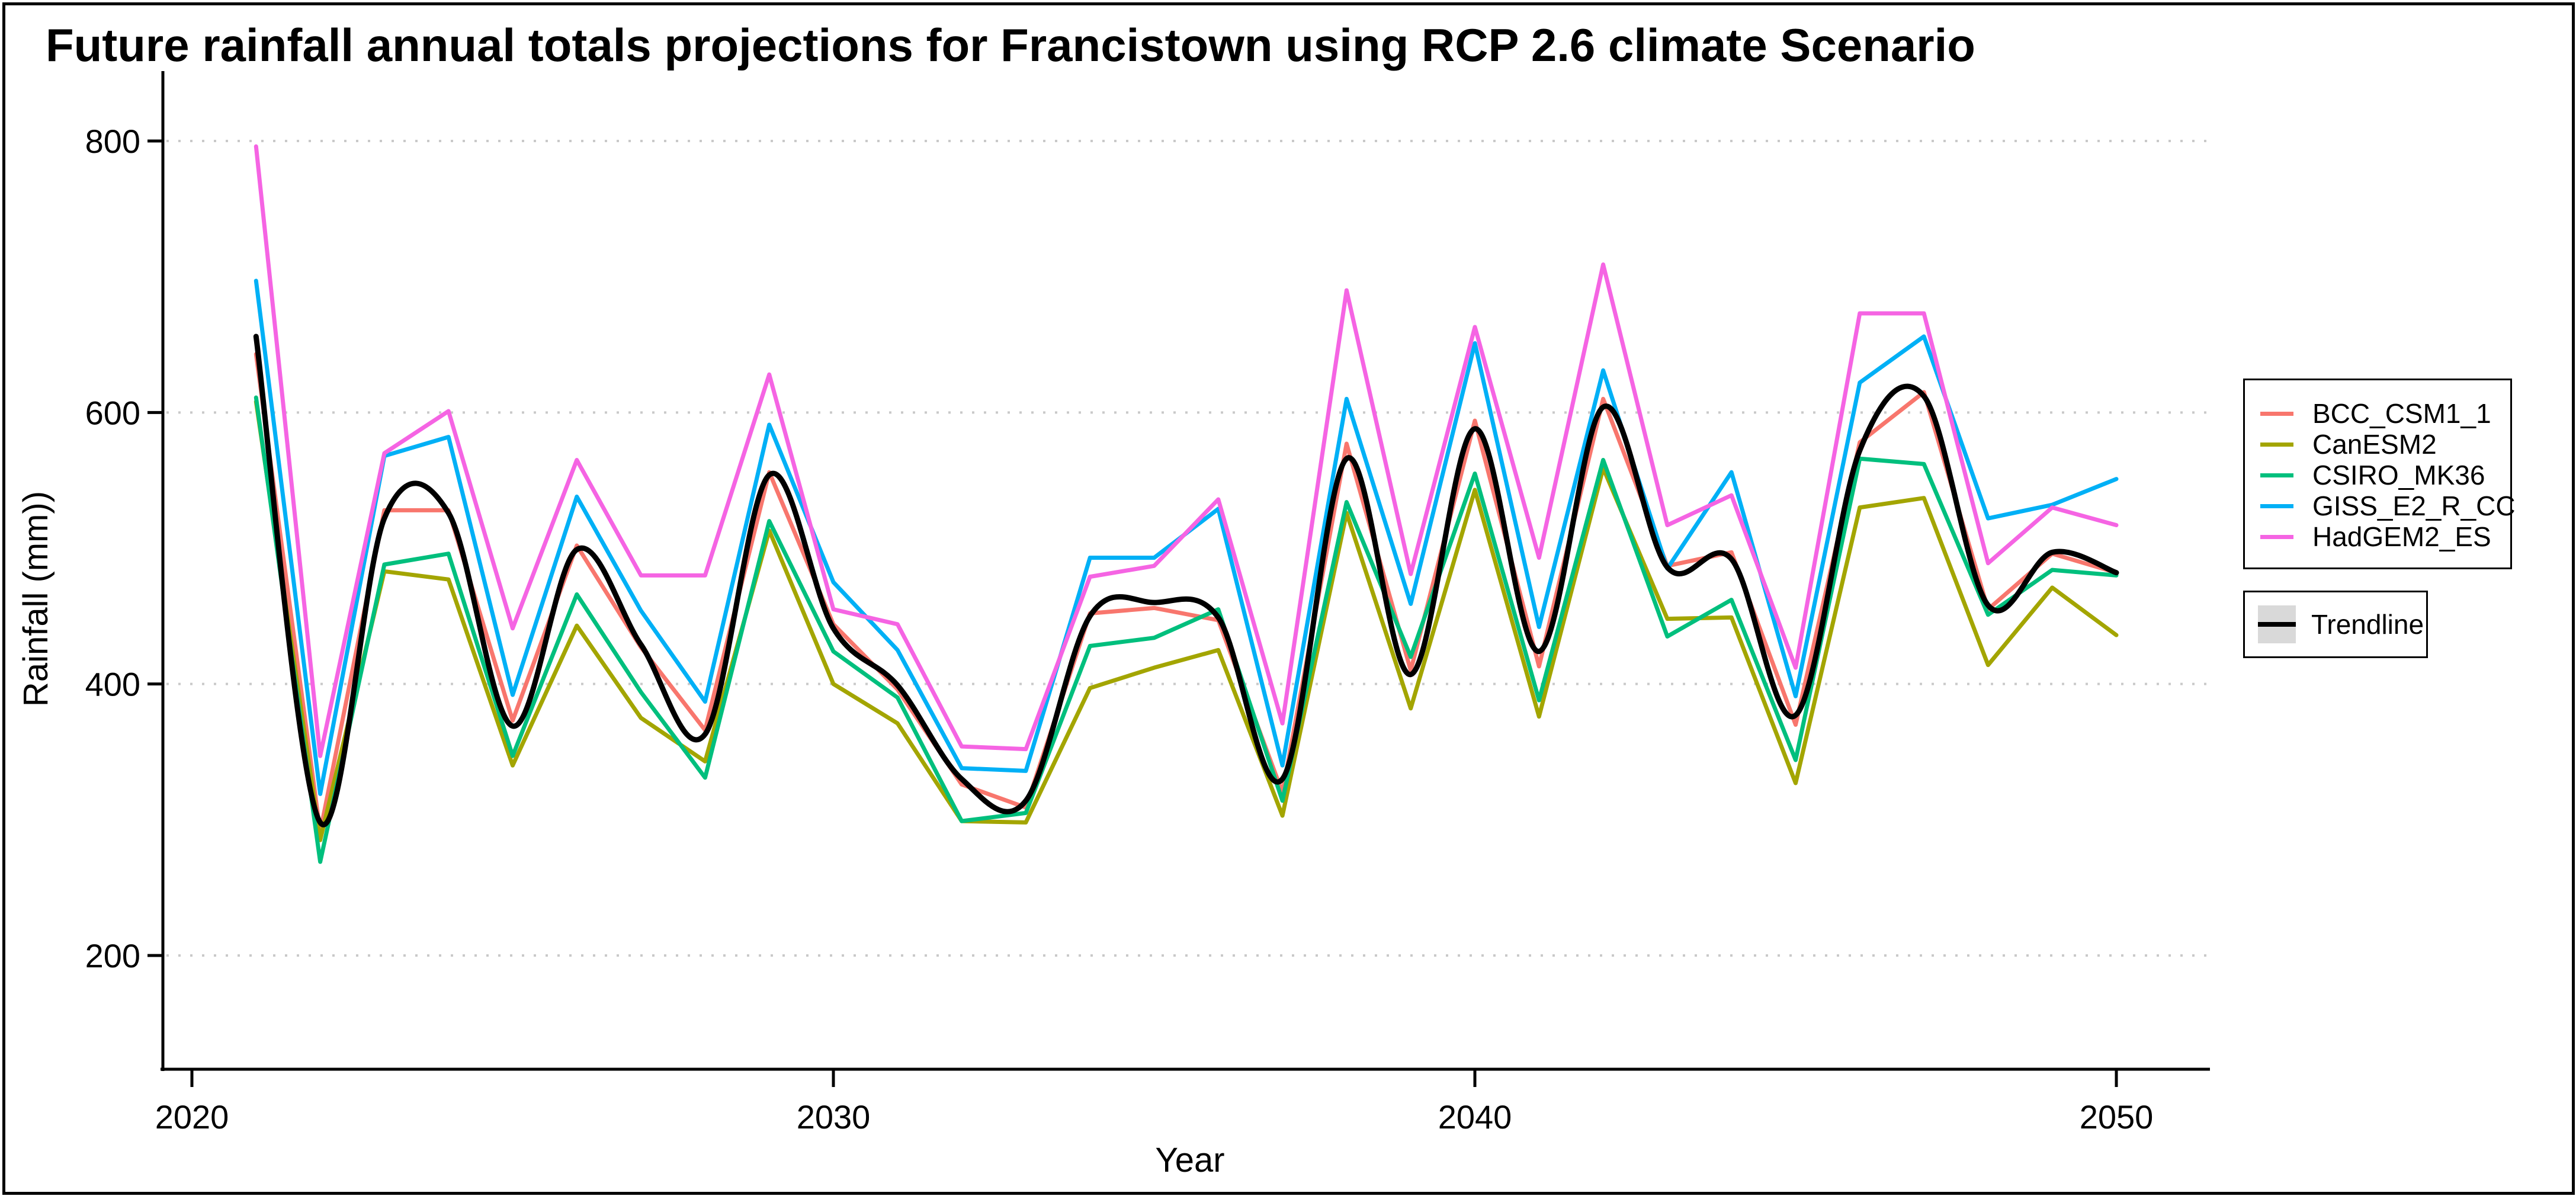 This screenshot has height=1196, width=2576. Describe the element at coordinates (2276, 475) in the screenshot. I see `legend-key-icon-CSIRO_MK36` at that location.